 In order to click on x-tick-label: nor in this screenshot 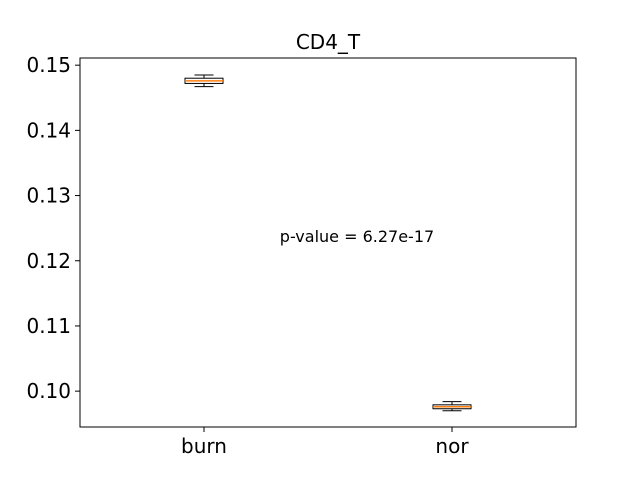, I will do `click(452, 446)`.